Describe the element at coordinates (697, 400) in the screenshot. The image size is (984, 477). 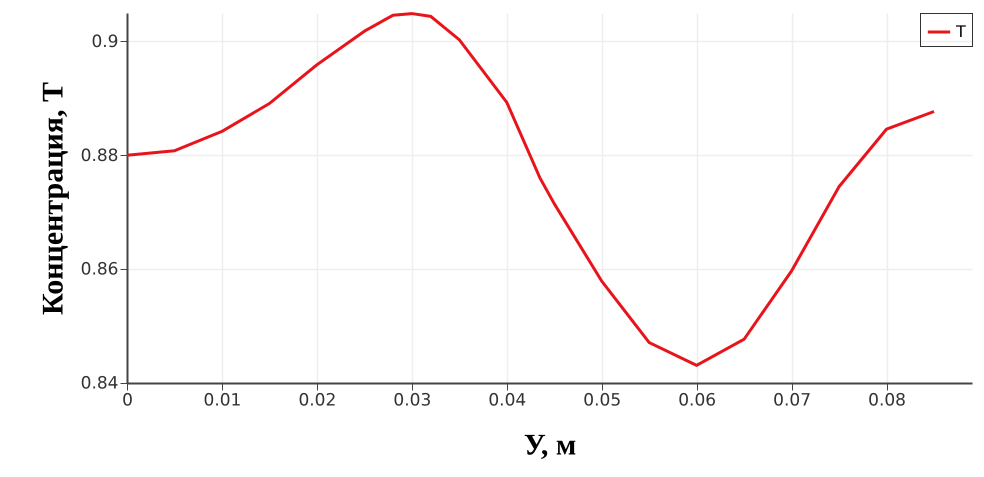
I see `x-tick-label: 0.06` at that location.